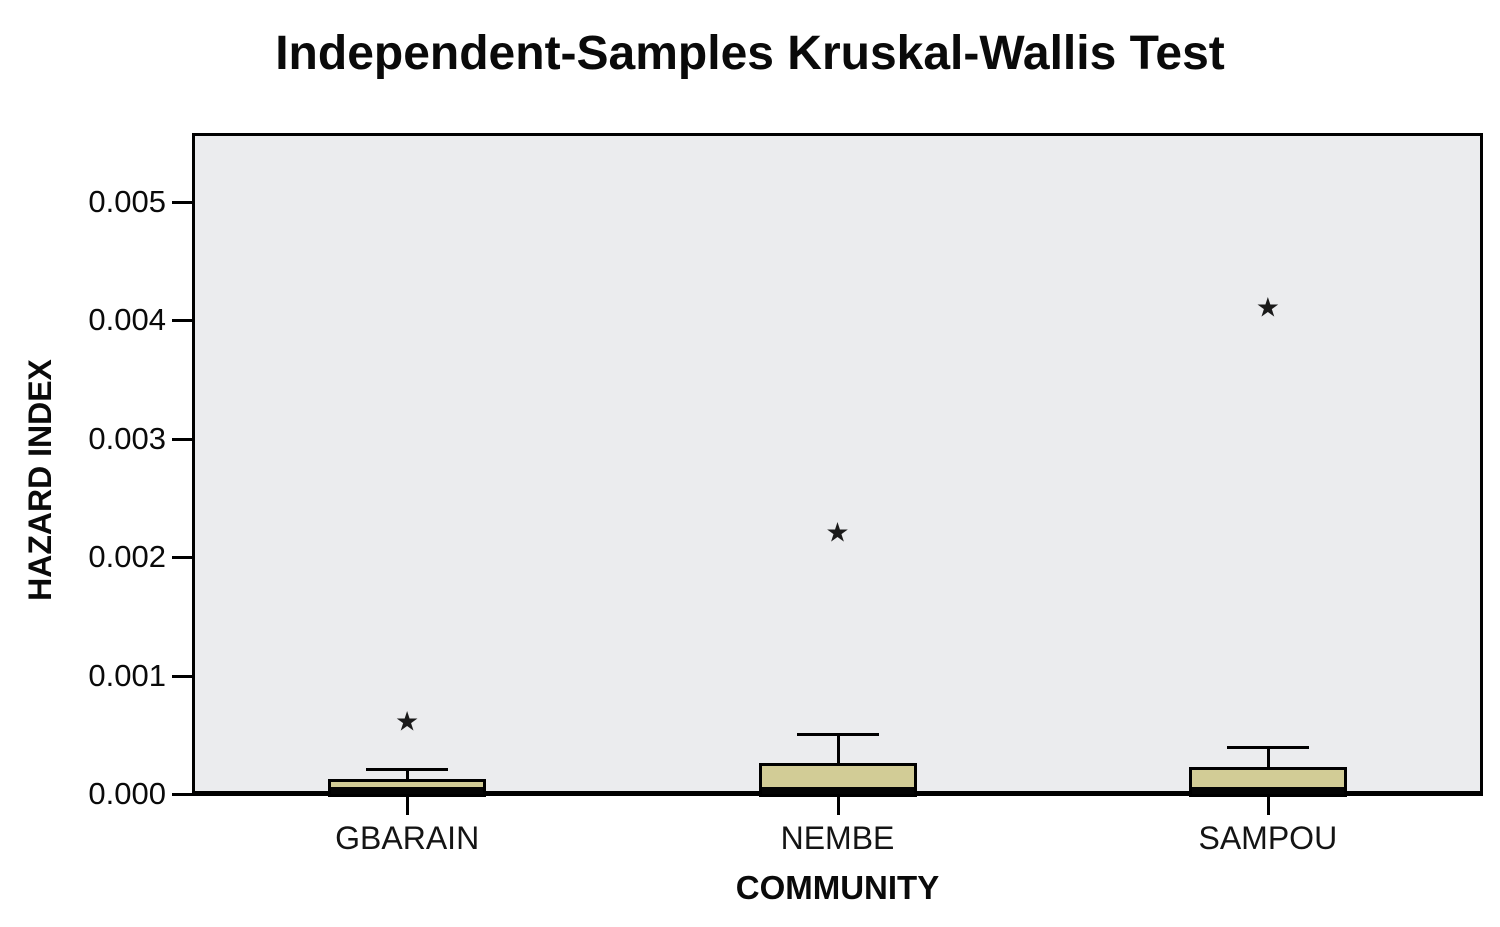 The width and height of the screenshot is (1500, 927). What do you see at coordinates (750, 53) in the screenshot?
I see `chart-title: Independent-Samples Kruskal-Wallis Test` at bounding box center [750, 53].